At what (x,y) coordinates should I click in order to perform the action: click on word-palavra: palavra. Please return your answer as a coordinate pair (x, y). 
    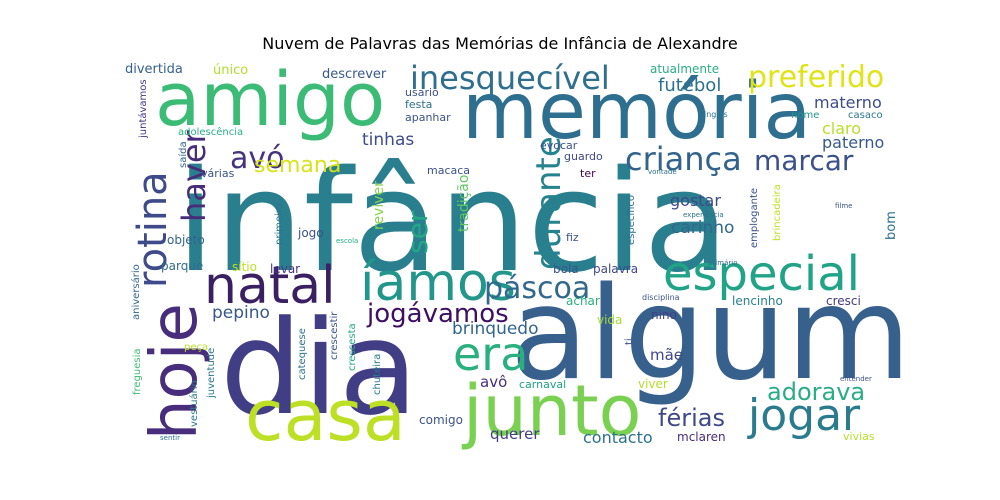
    Looking at the image, I should click on (615, 269).